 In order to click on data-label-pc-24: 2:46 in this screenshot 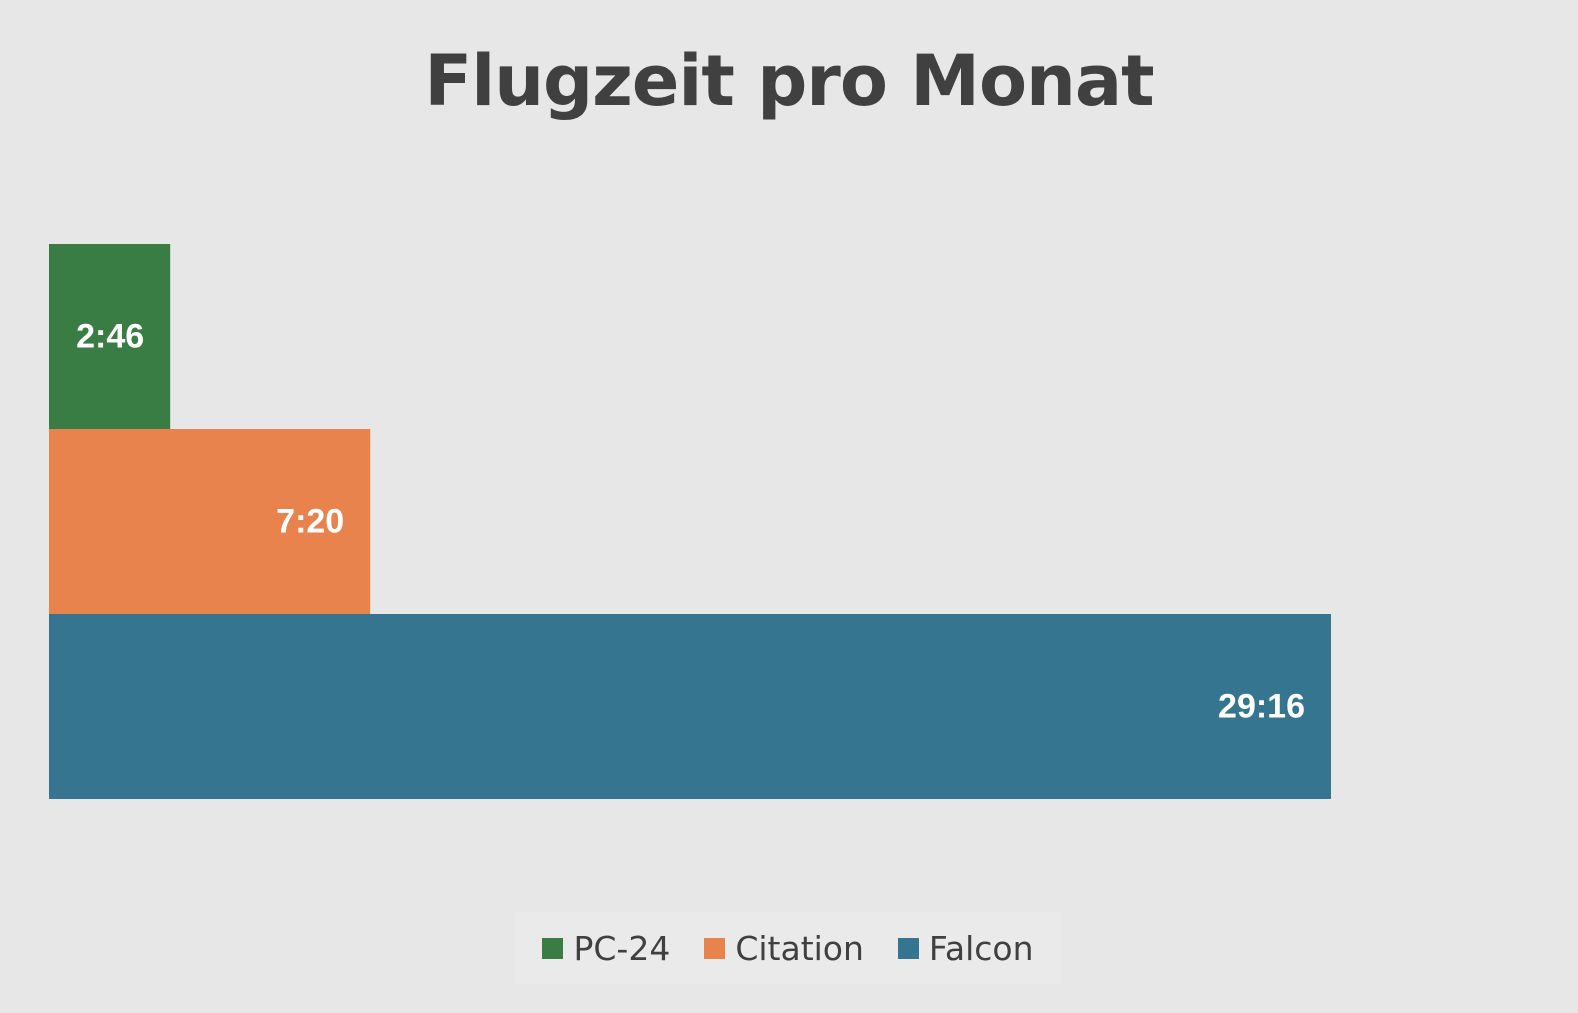, I will do `click(110, 337)`.